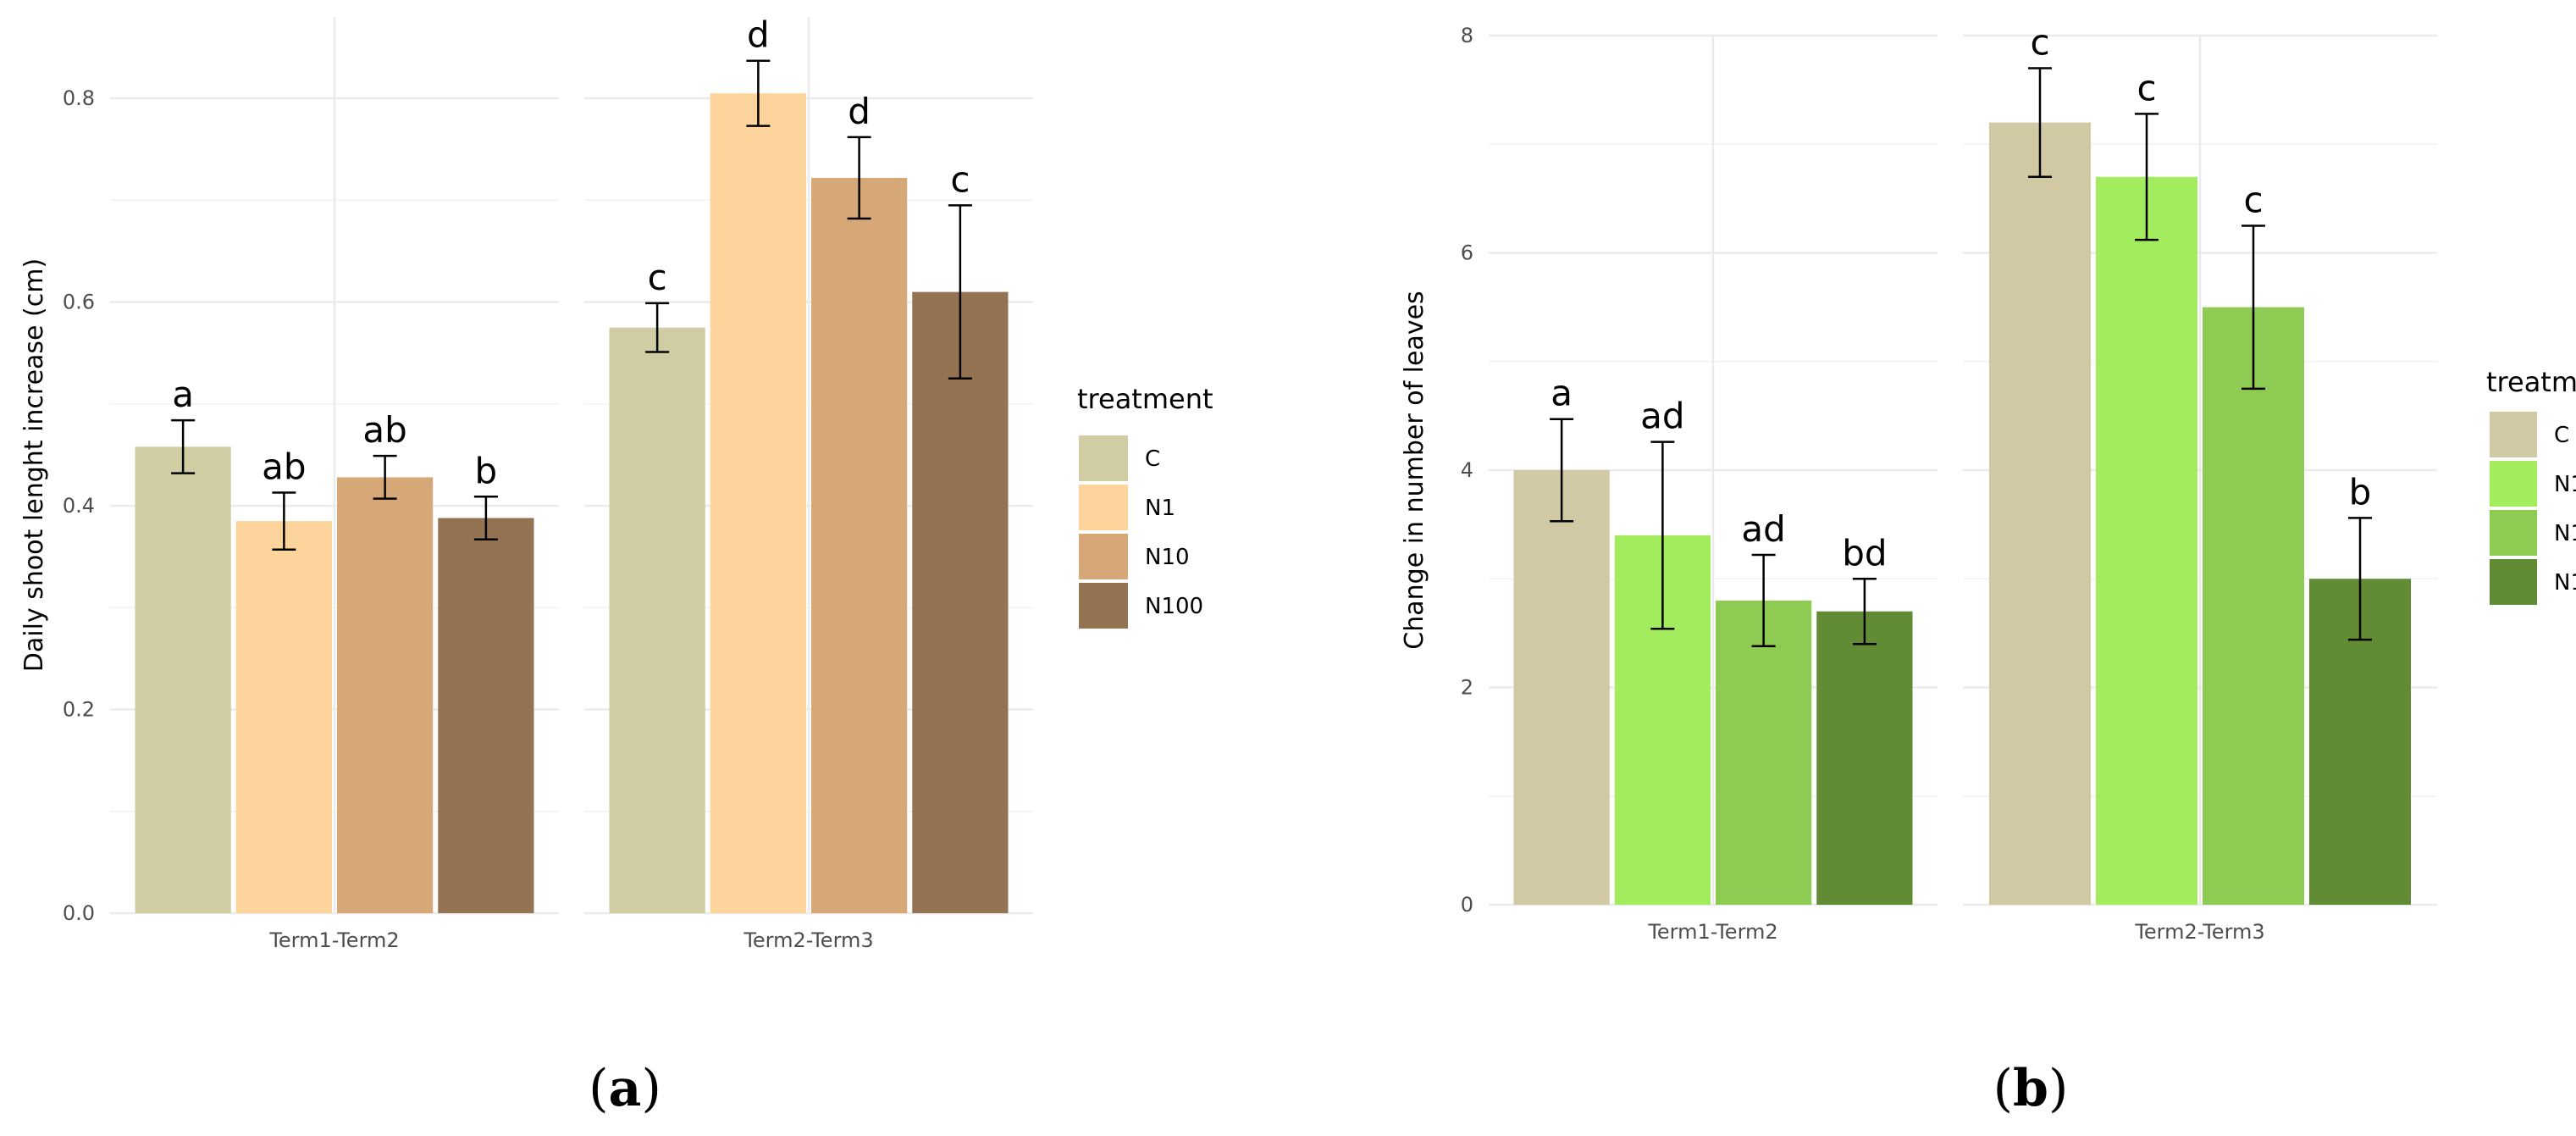 The height and width of the screenshot is (1136, 2576). I want to click on panel-label-letter: b, so click(2031, 1088).